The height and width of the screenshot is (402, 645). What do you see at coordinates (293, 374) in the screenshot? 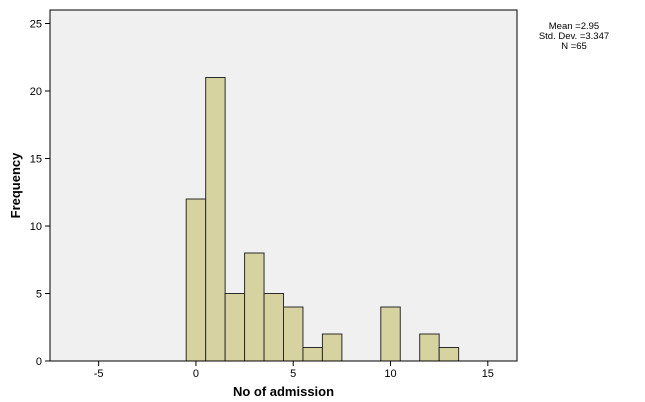
I see `x-tick-label: 5` at bounding box center [293, 374].